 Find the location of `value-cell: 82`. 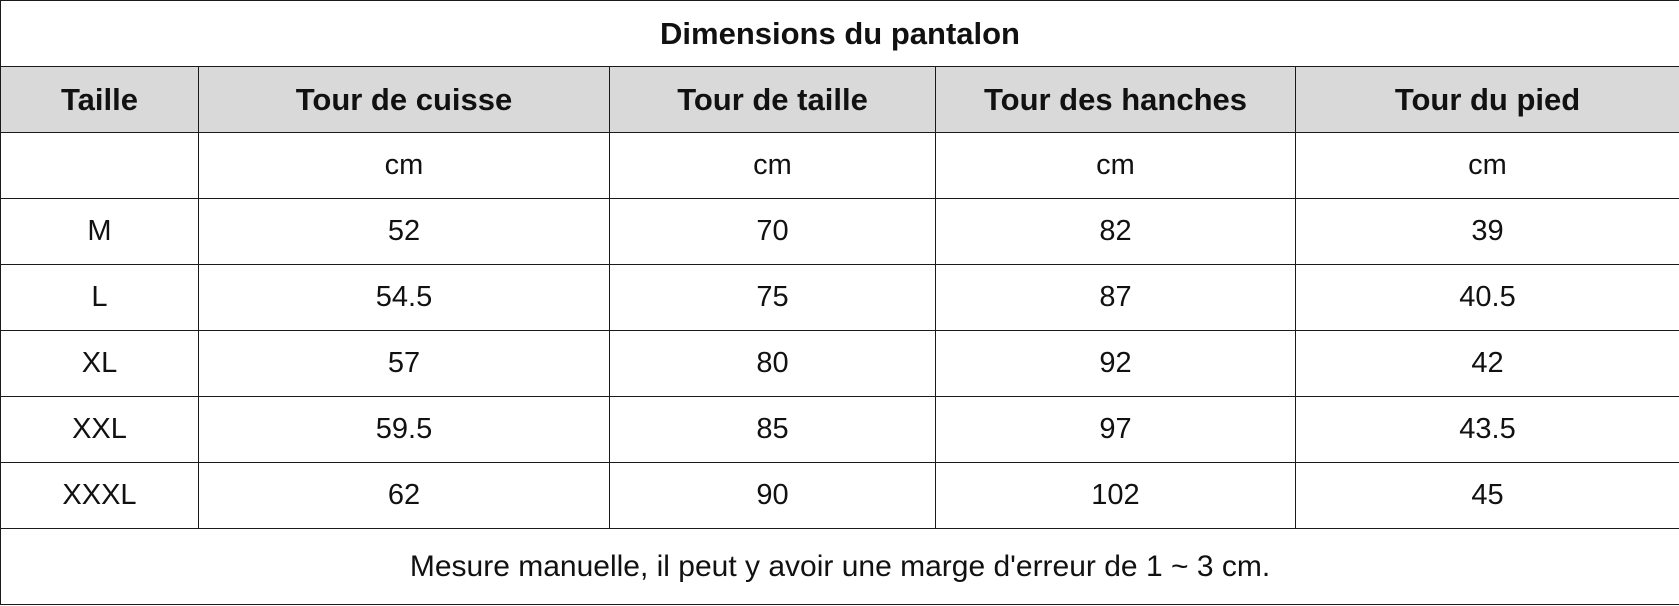

value-cell: 82 is located at coordinates (1115, 231).